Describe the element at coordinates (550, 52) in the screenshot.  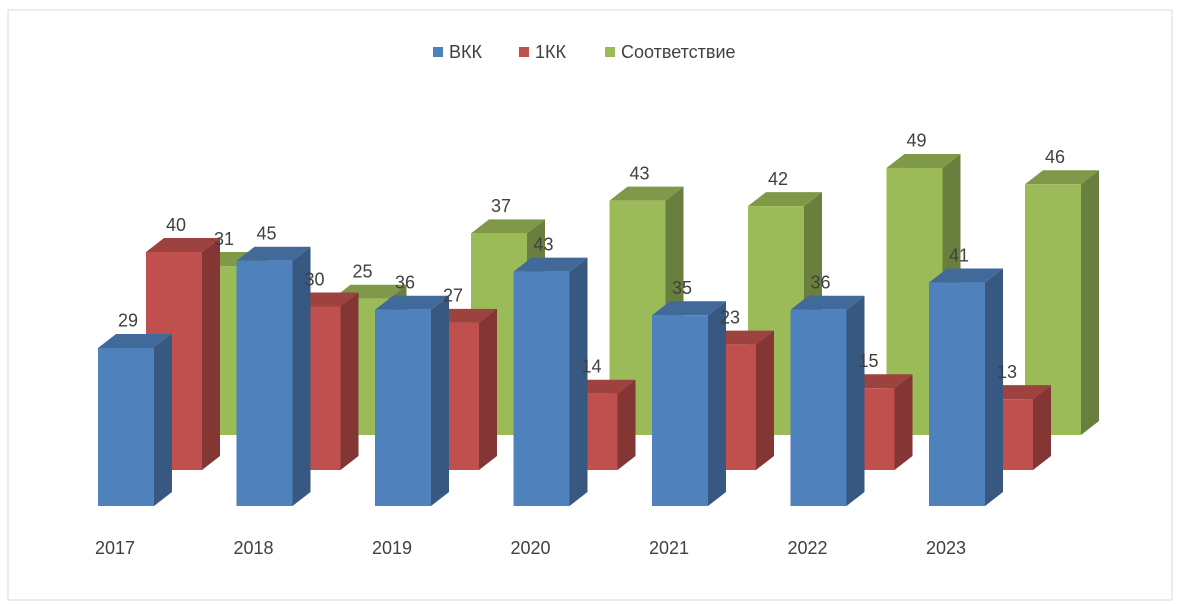
I see `legend-label: 1КК` at that location.